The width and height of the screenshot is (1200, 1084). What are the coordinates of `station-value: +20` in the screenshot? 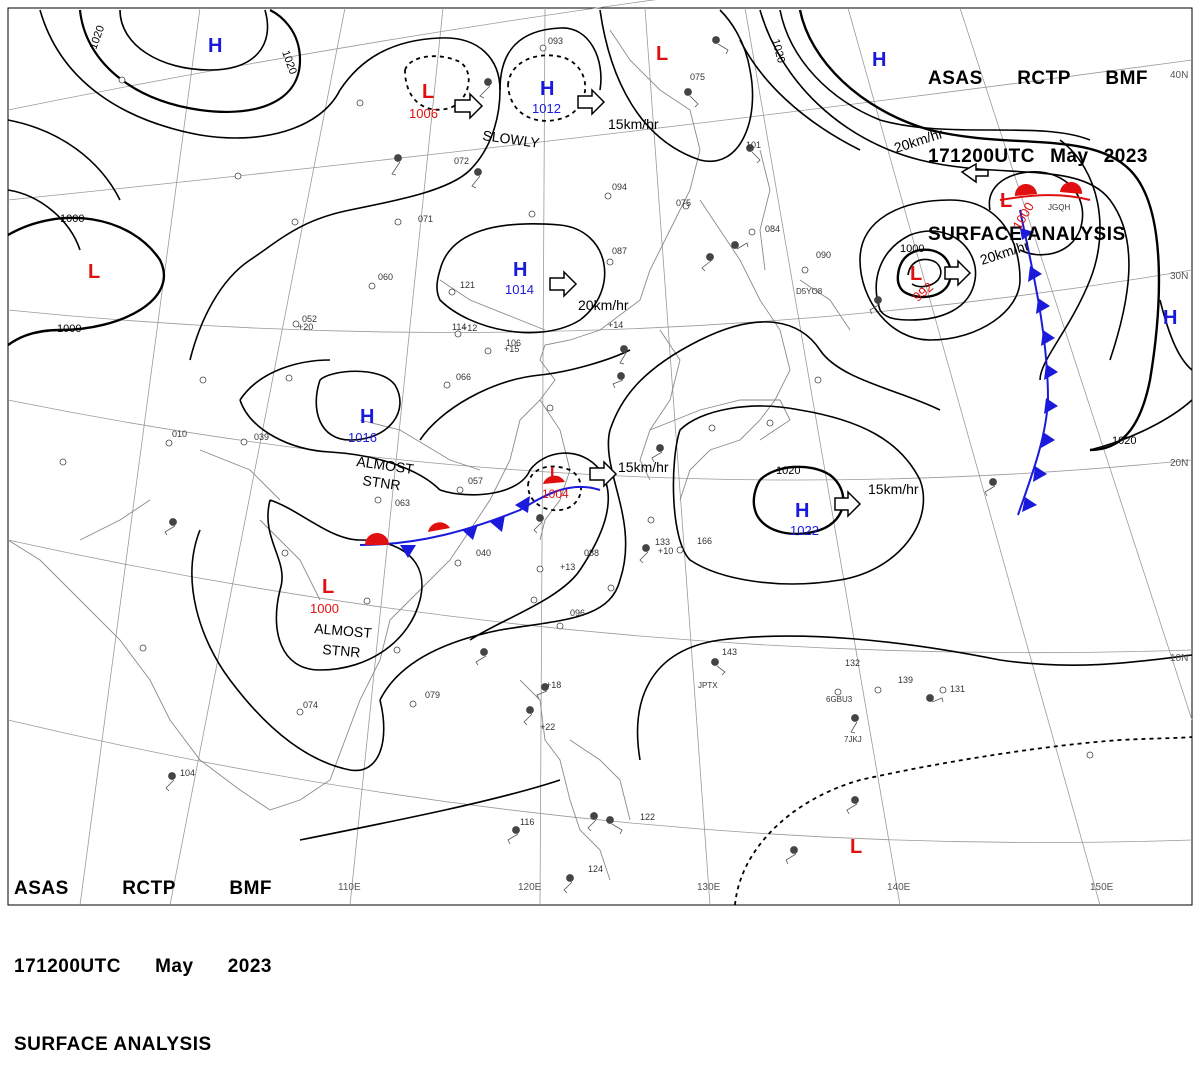 It's located at (305, 327).